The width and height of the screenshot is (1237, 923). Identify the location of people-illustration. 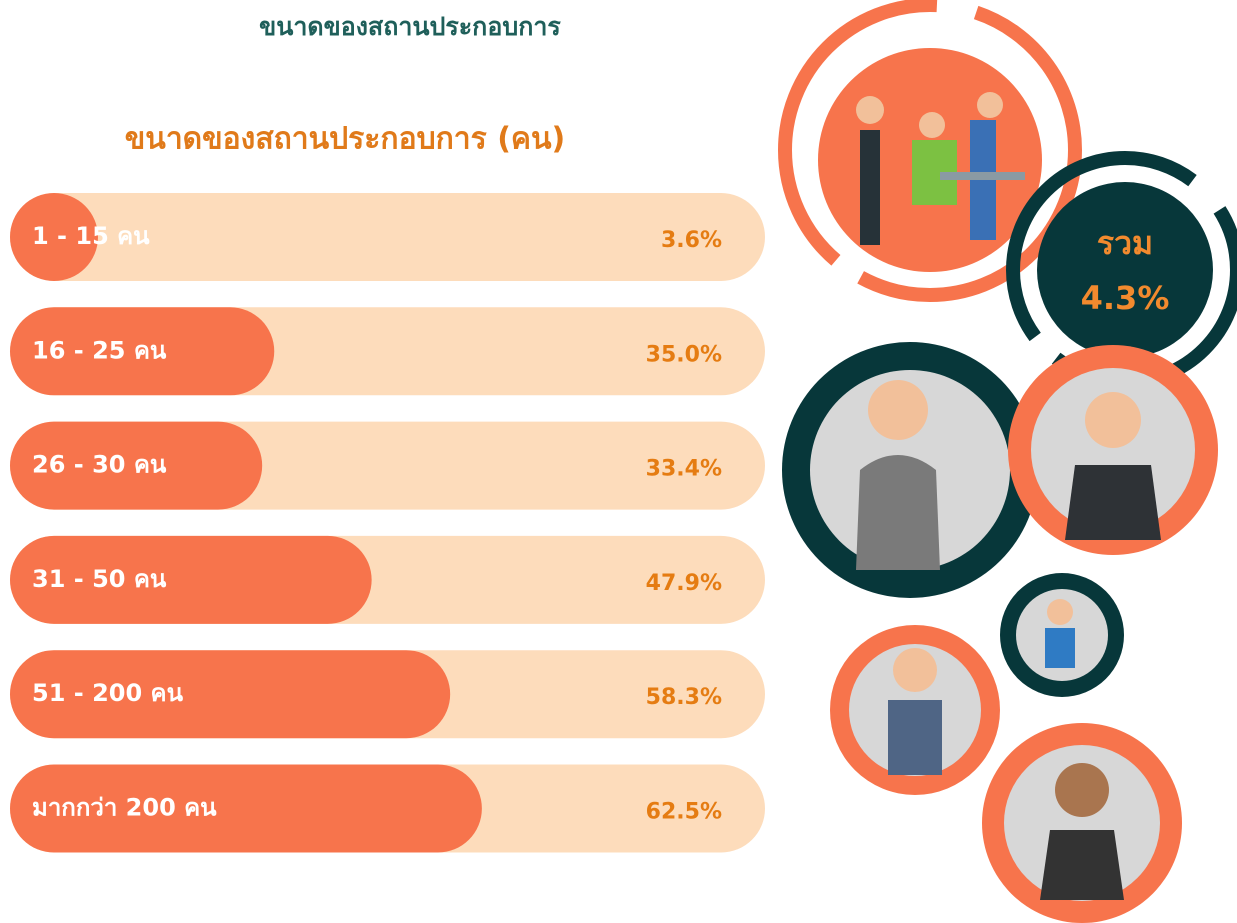
(940, 168).